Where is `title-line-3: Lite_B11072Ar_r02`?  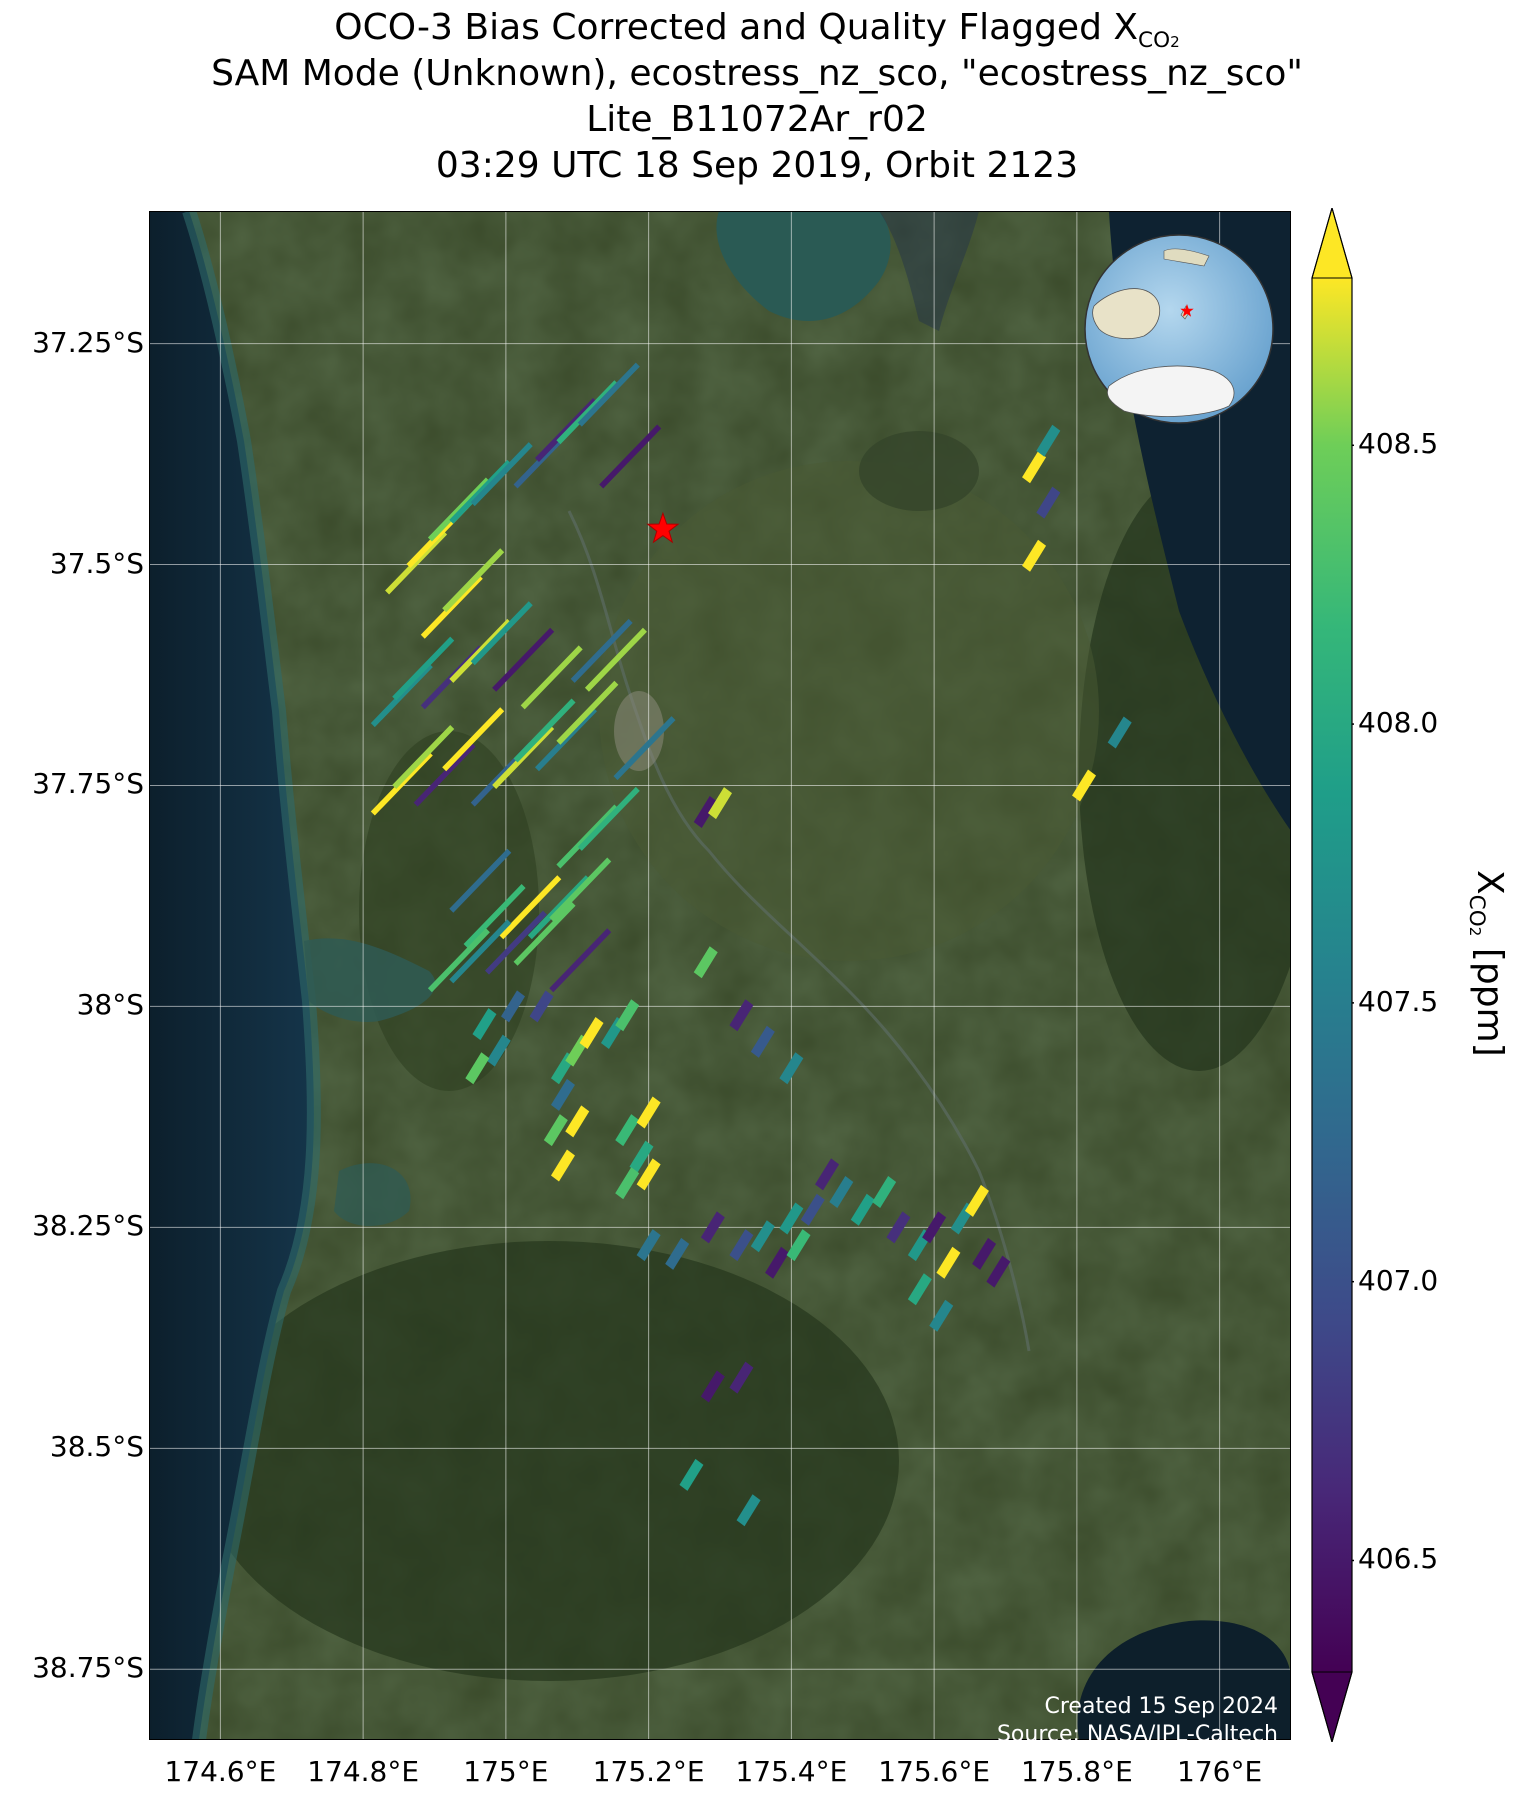 title-line-3: Lite_B11072Ar_r02 is located at coordinates (757, 119).